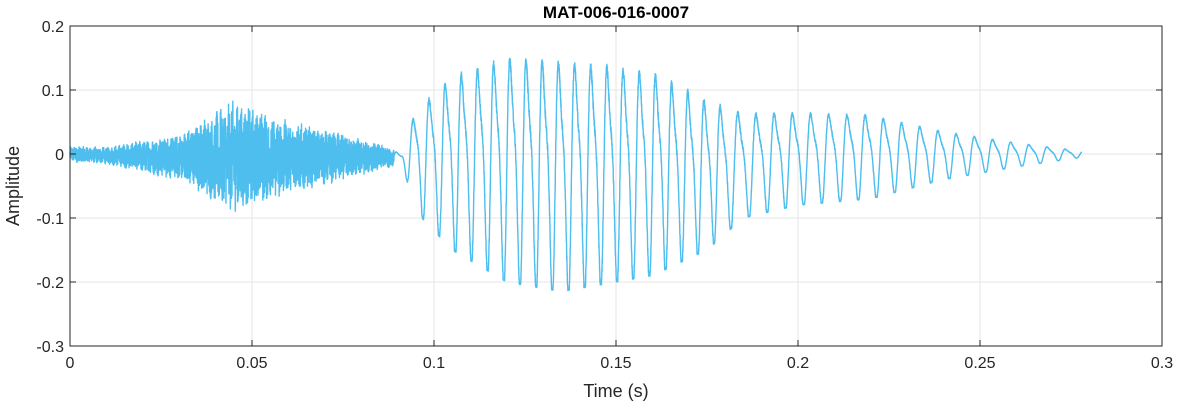 This screenshot has height=404, width=1177. Describe the element at coordinates (615, 391) in the screenshot. I see `x-axis-label: Time (s)` at that location.